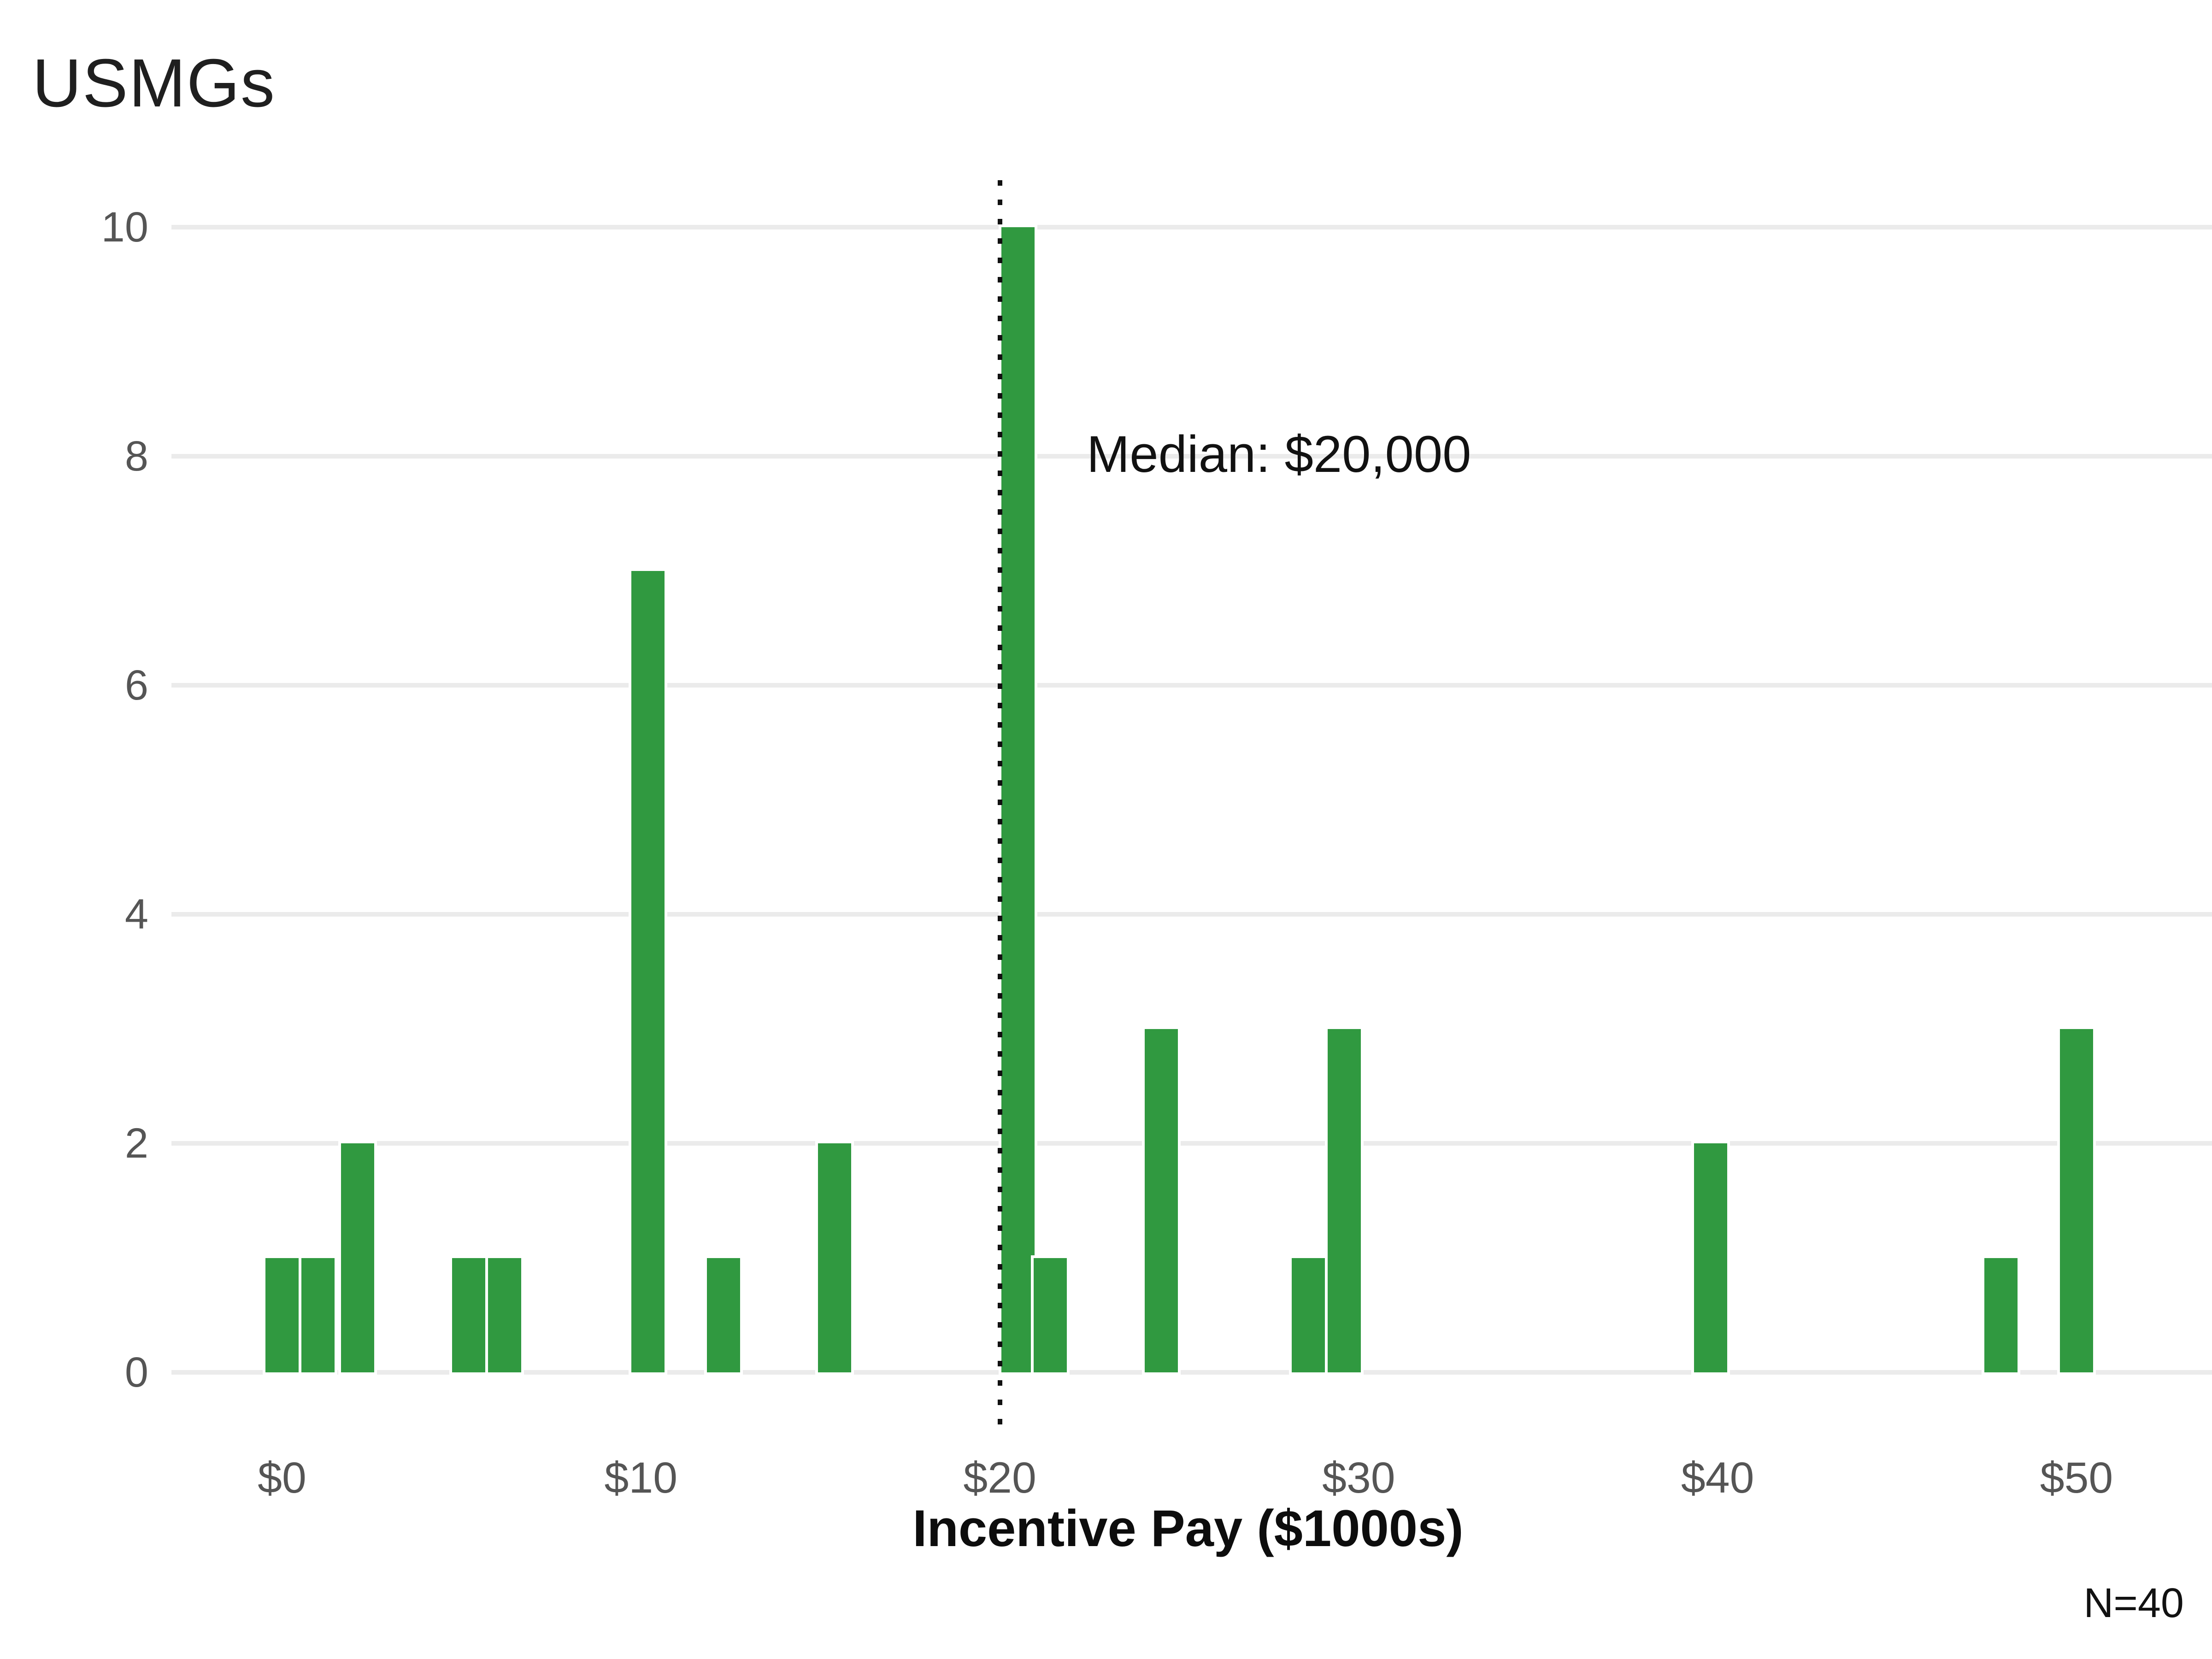 The width and height of the screenshot is (2212, 1659). I want to click on x-tick-label-0: $0, so click(282, 1477).